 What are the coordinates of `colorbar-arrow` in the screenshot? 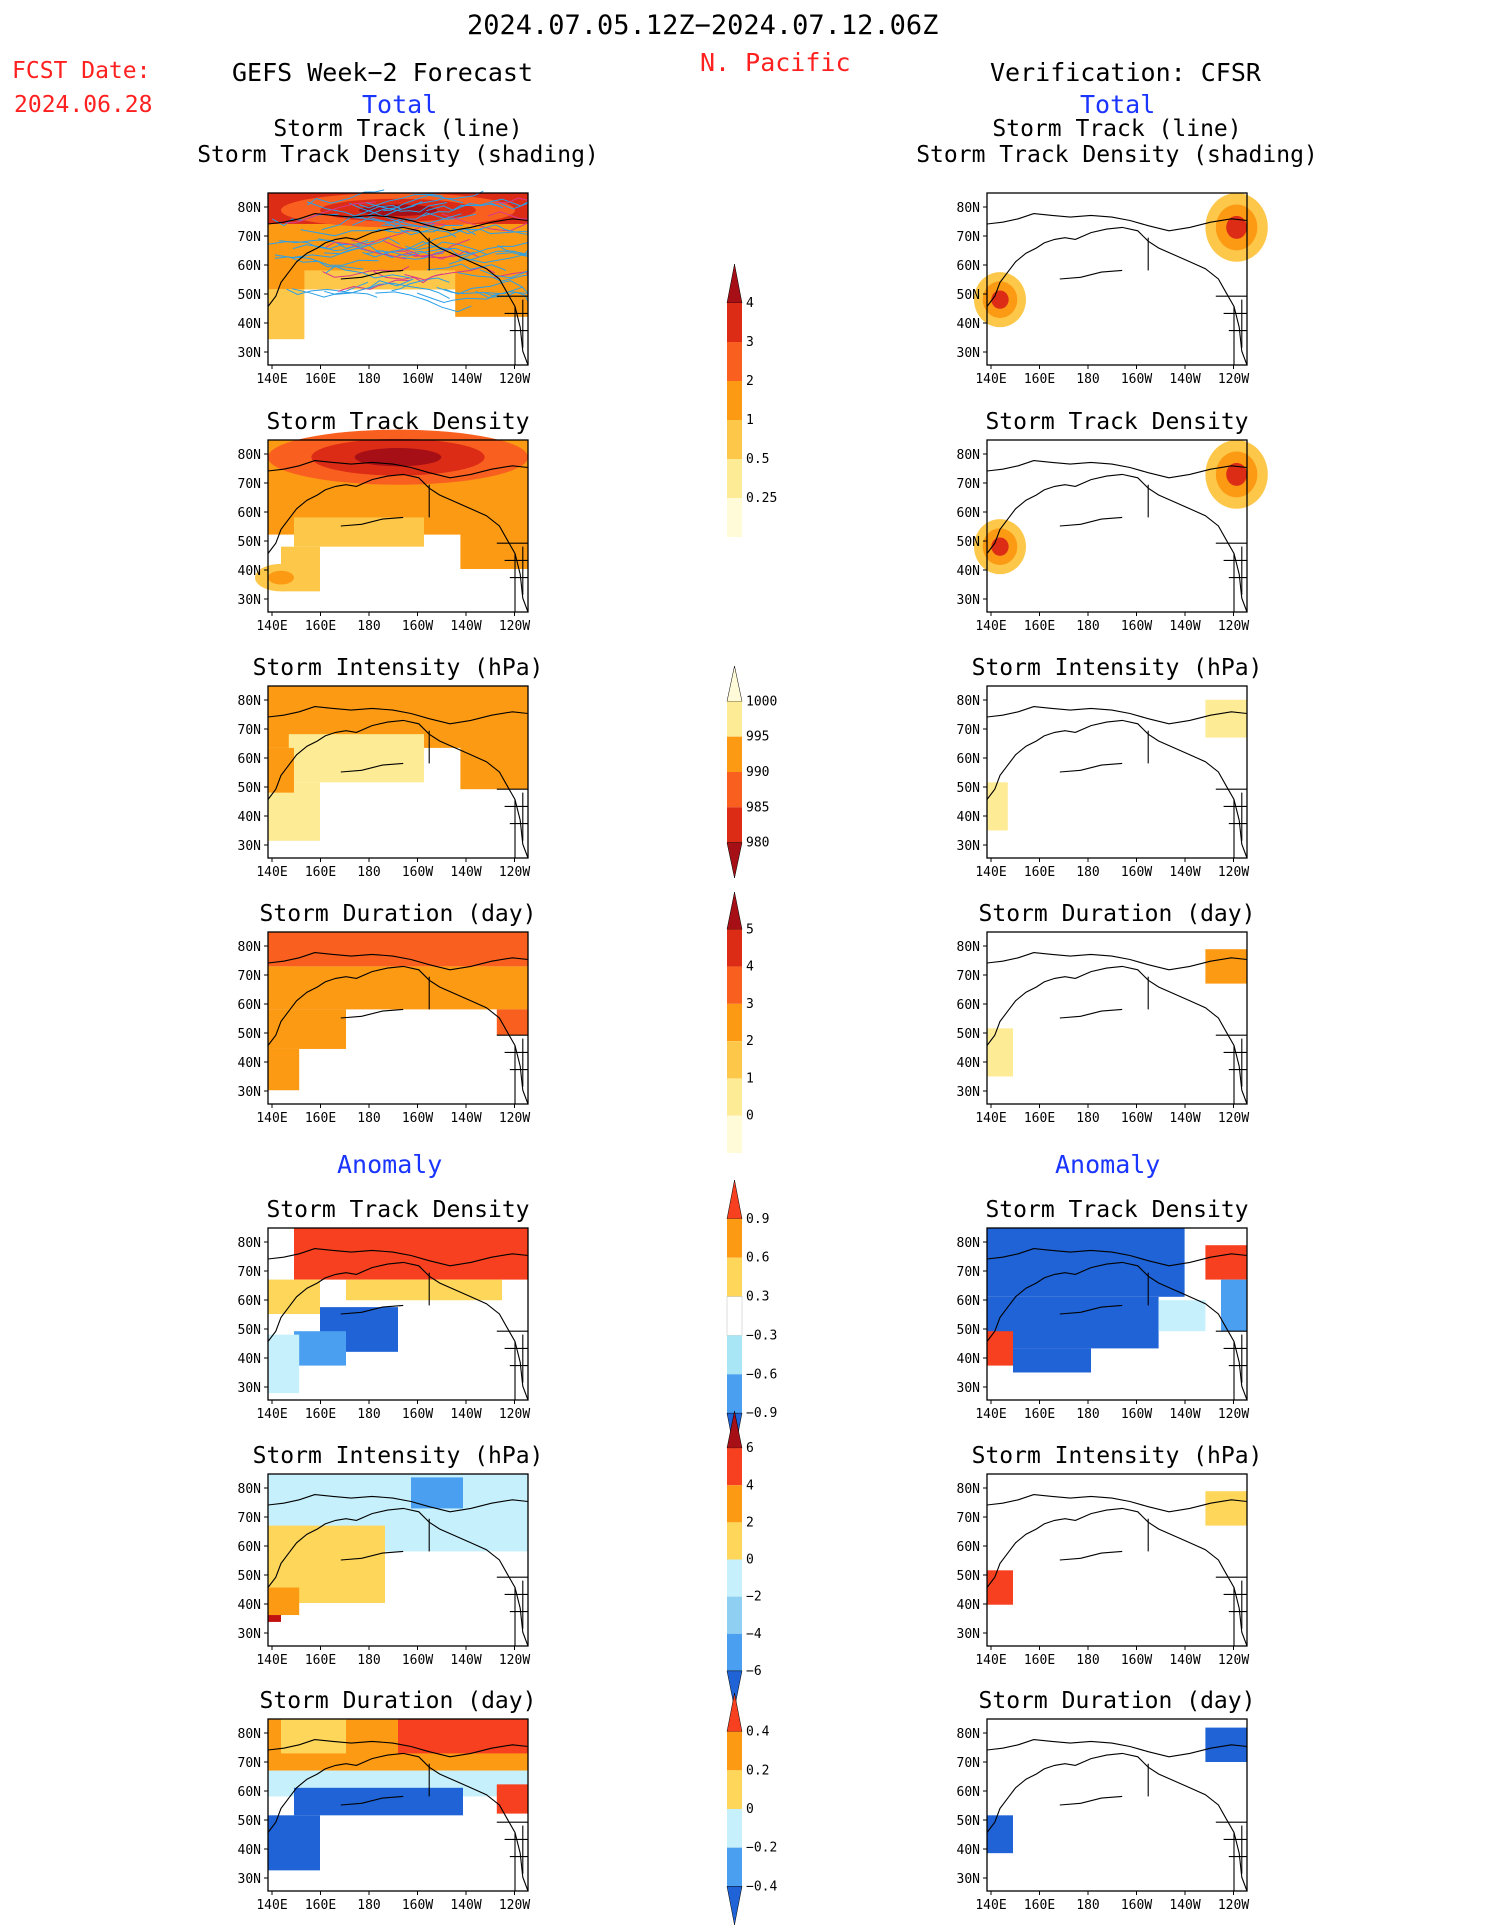 It's located at (734, 910).